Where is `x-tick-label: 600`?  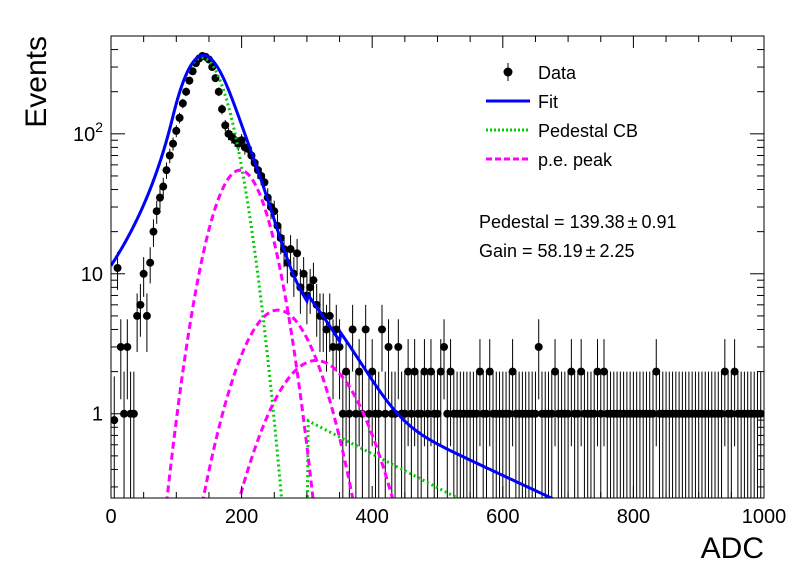 x-tick-label: 600 is located at coordinates (502, 517).